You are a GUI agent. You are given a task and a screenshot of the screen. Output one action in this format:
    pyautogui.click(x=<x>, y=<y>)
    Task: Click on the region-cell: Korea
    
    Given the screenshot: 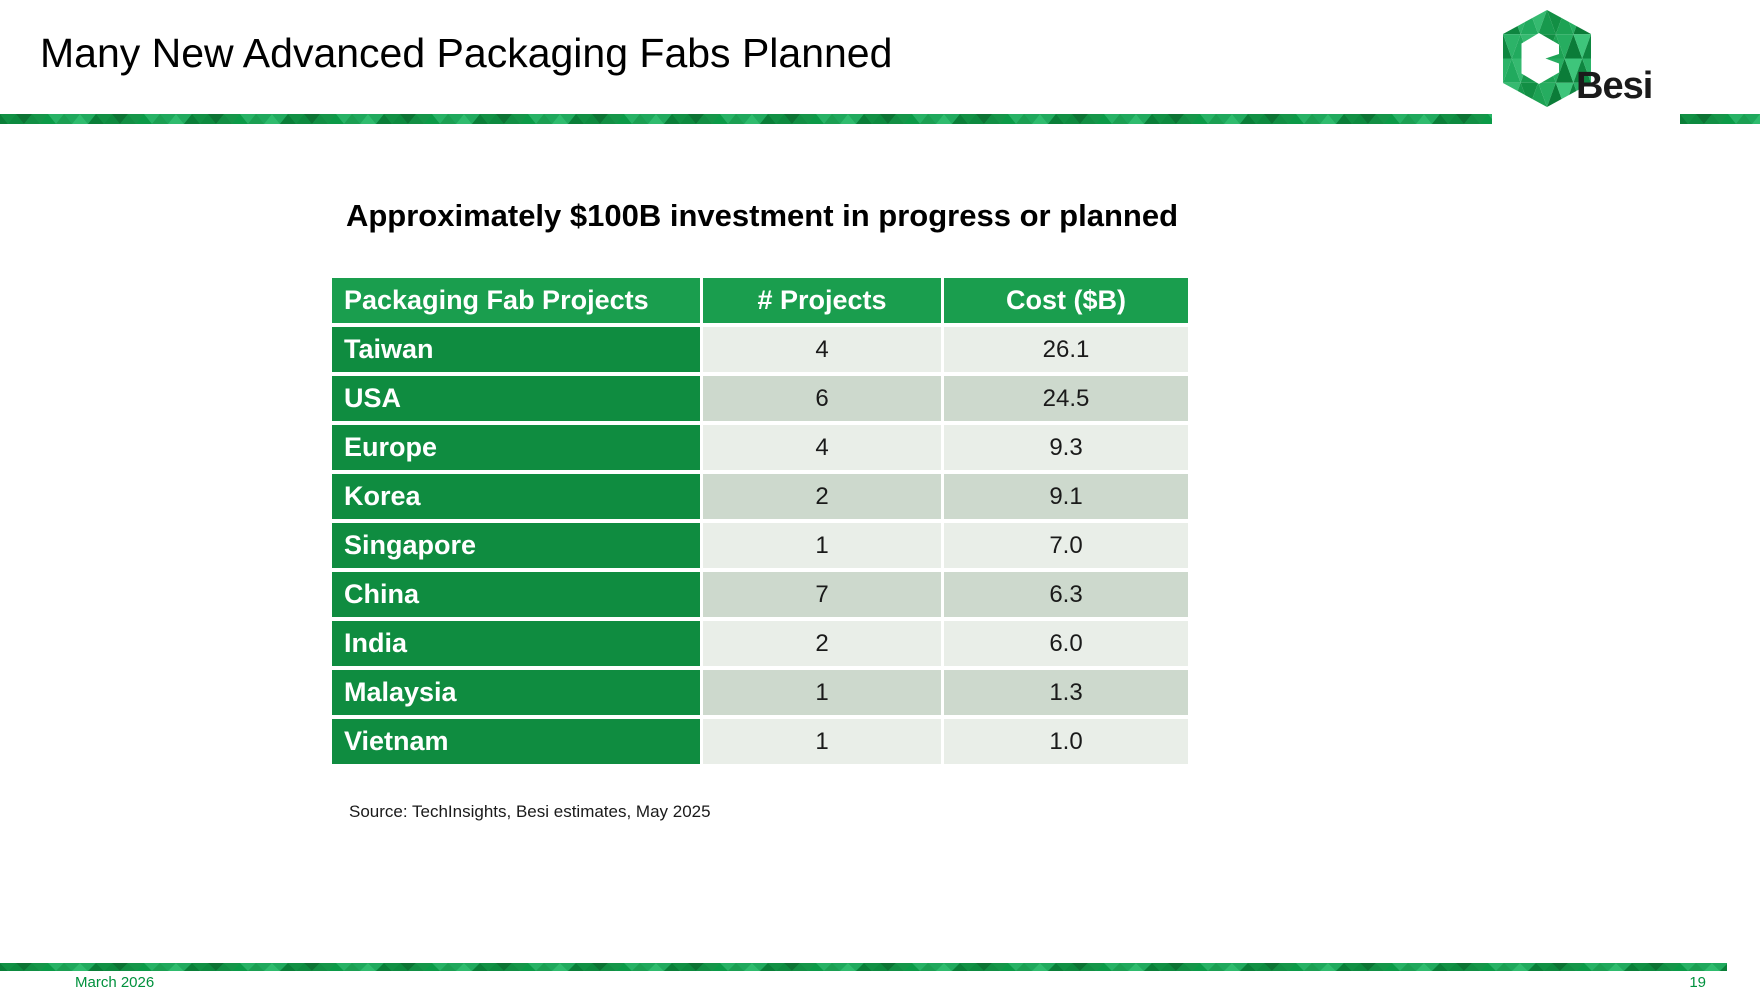 What is the action you would take?
    pyautogui.click(x=516, y=496)
    